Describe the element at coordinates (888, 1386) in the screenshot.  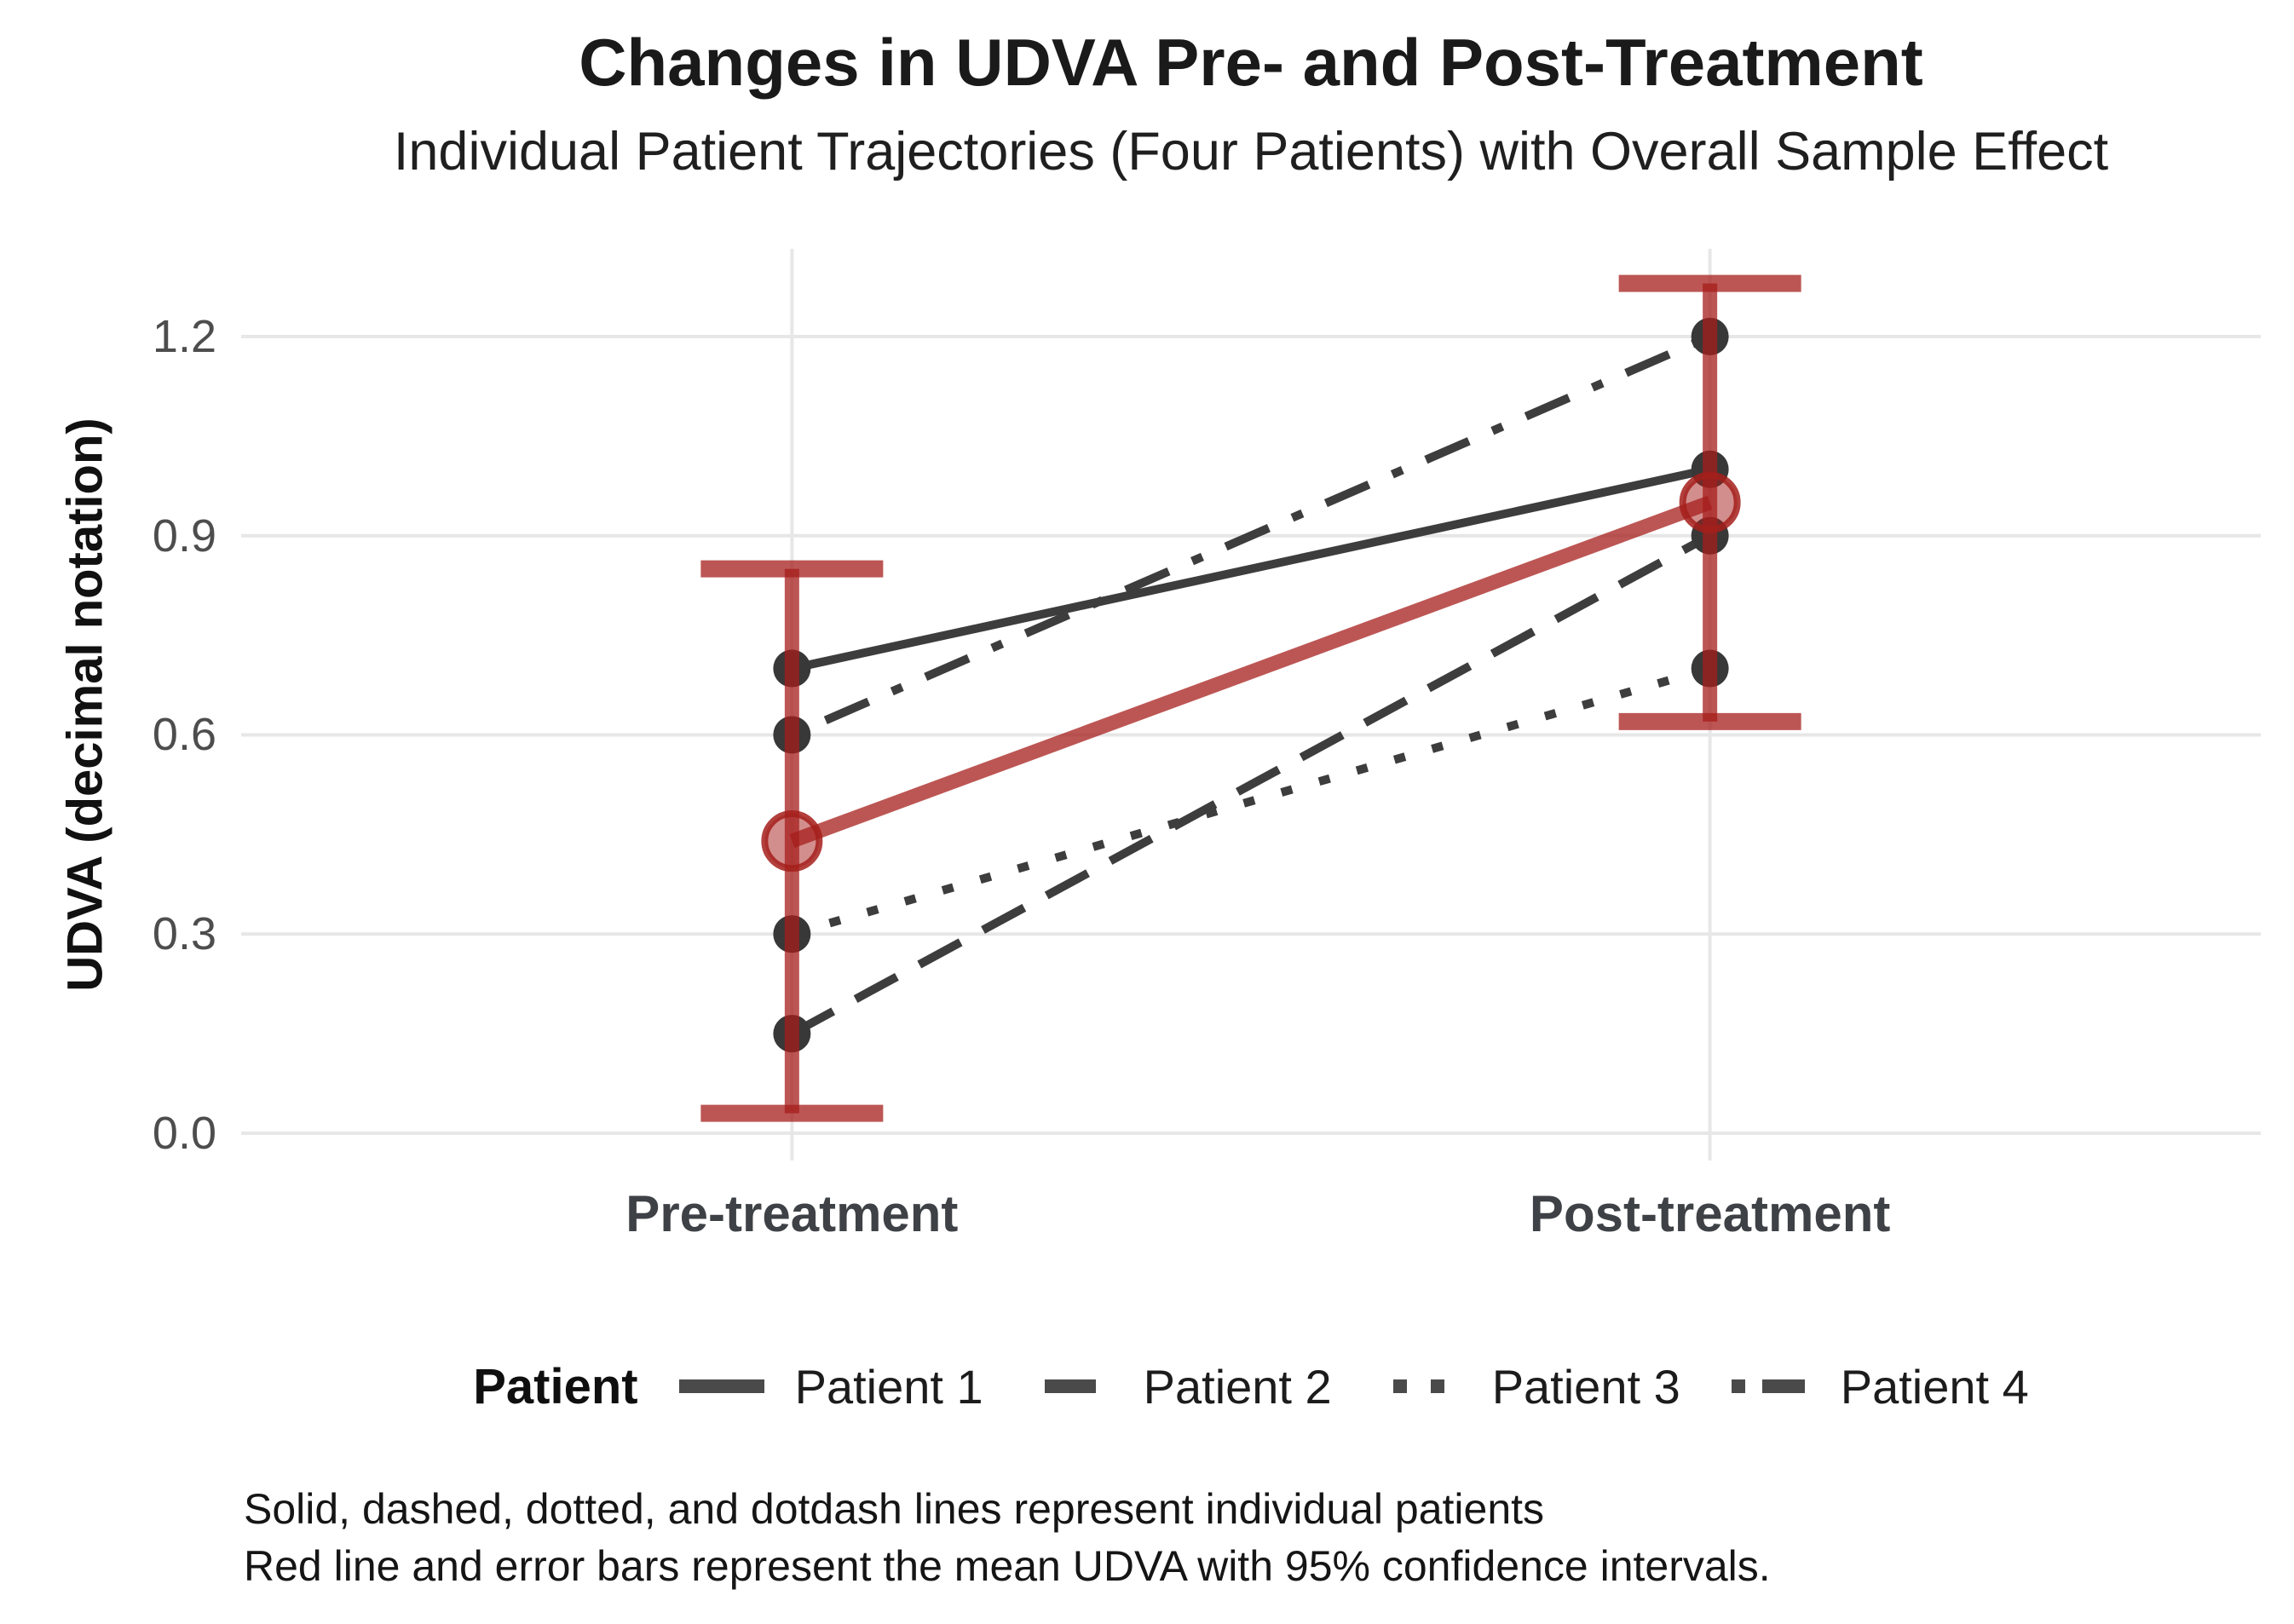
I see `legend-item-label: Patient 1` at that location.